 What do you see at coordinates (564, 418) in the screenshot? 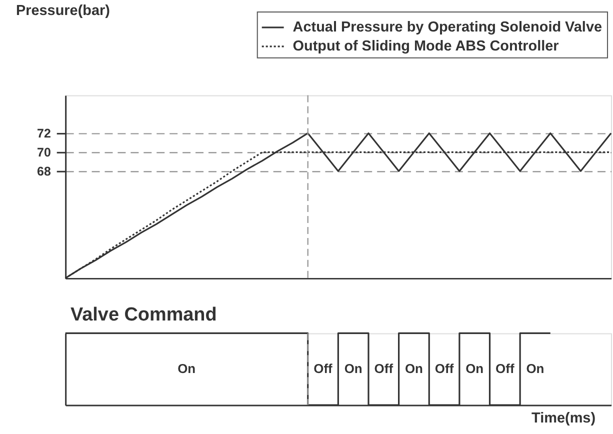
I see `x-axis-title: Time(ms)` at bounding box center [564, 418].